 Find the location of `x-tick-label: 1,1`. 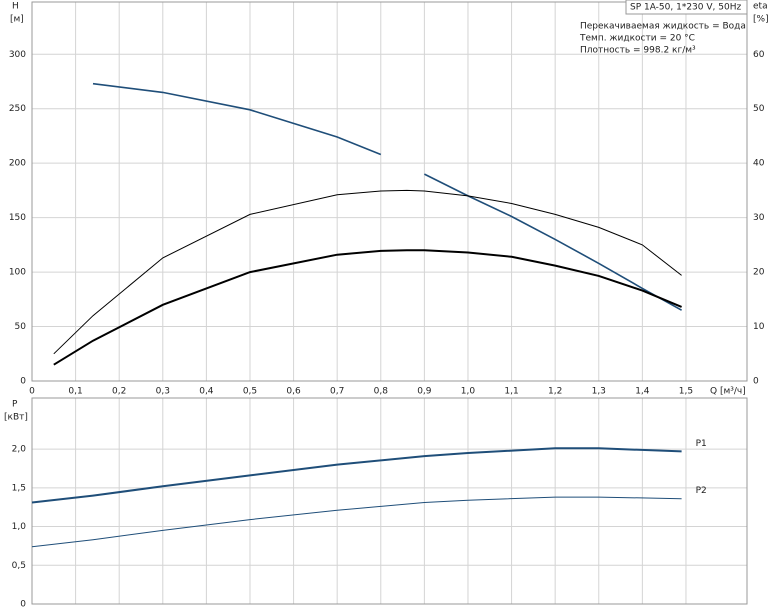

x-tick-label: 1,1 is located at coordinates (511, 392).